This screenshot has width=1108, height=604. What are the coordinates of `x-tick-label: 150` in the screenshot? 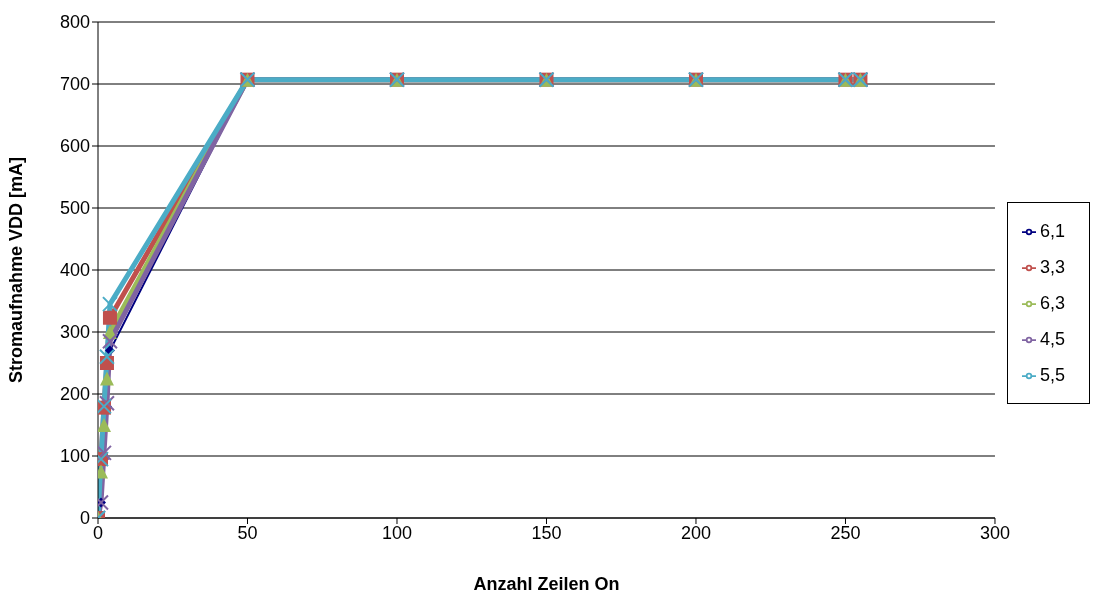 It's located at (546, 532).